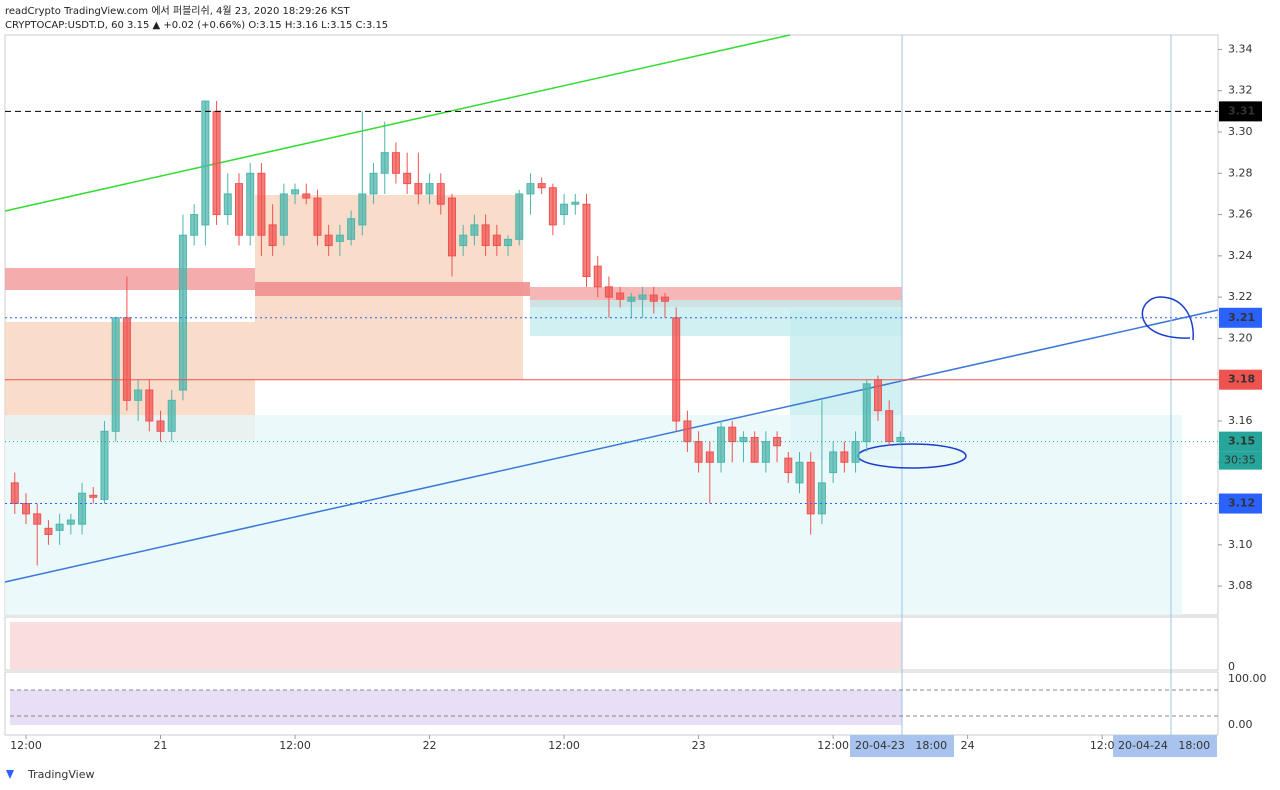  Describe the element at coordinates (1240, 585) in the screenshot. I see `y-tick-label: 3.08` at that location.